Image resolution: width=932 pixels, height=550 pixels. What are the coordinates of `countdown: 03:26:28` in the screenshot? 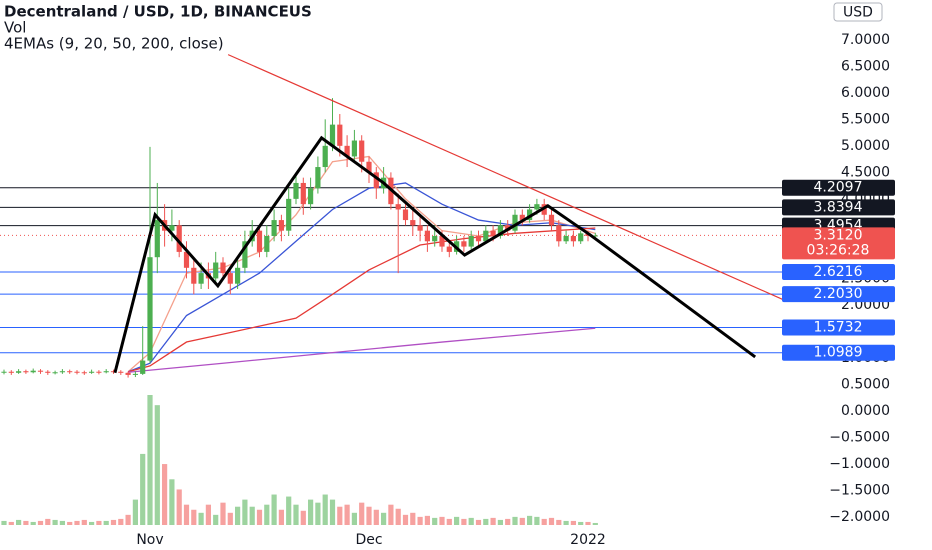 It's located at (838, 250).